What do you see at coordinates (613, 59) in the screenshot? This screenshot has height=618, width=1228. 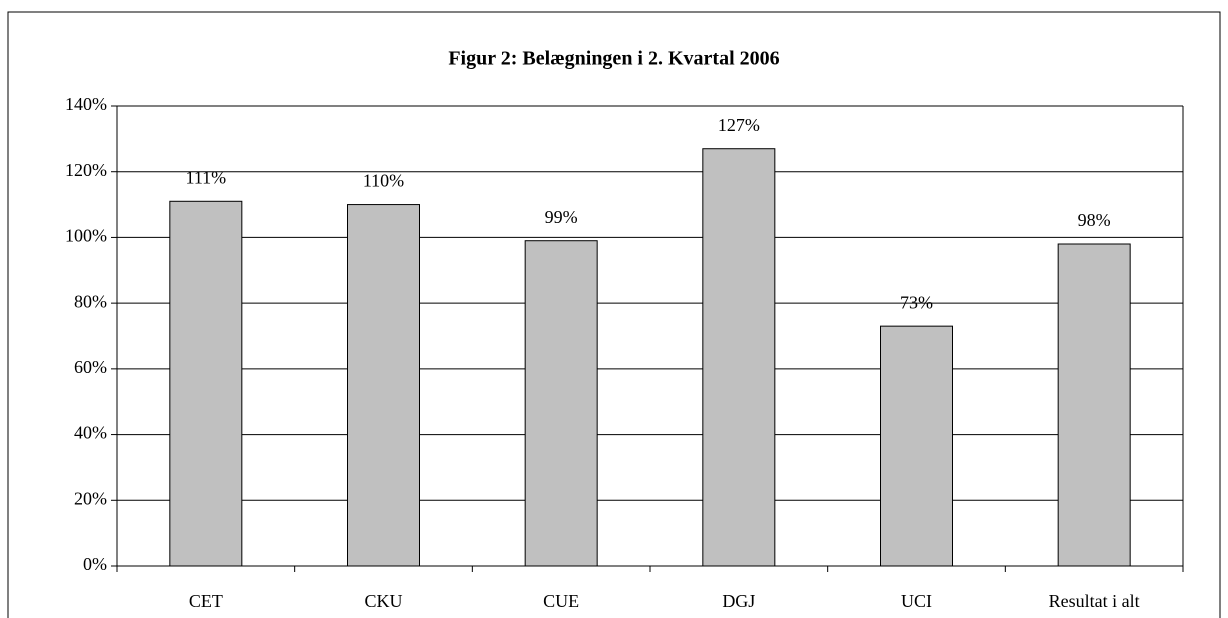 I see `chart-title: Figur 2: Belægningen i 2. Kvartal 2006` at bounding box center [613, 59].